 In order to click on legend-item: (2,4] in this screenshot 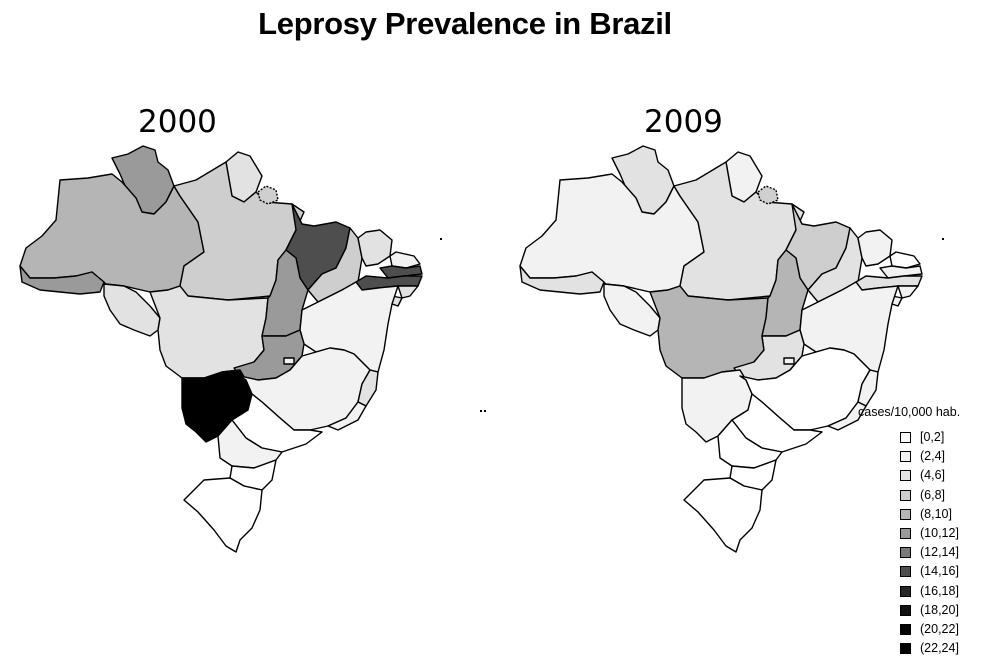, I will do `click(949, 456)`.